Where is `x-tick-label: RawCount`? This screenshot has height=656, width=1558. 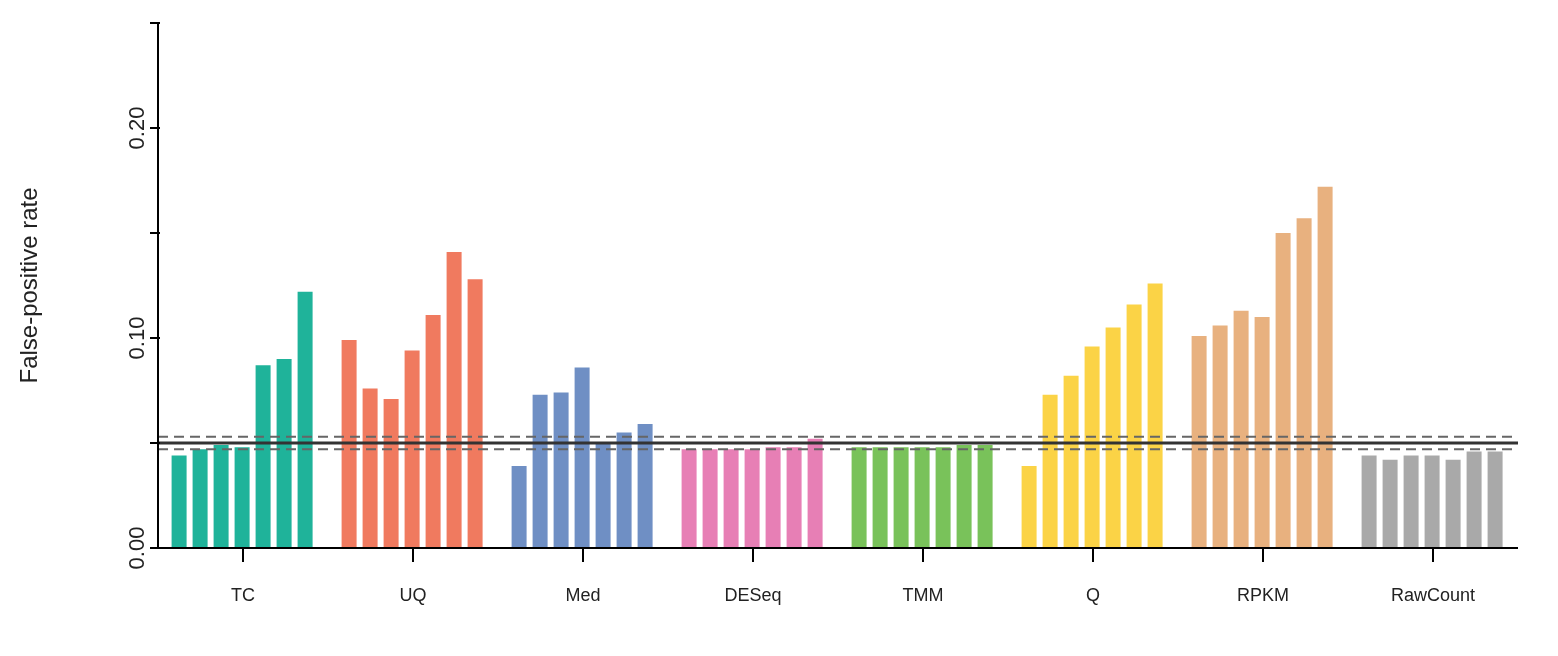
x-tick-label: RawCount is located at coordinates (1433, 594).